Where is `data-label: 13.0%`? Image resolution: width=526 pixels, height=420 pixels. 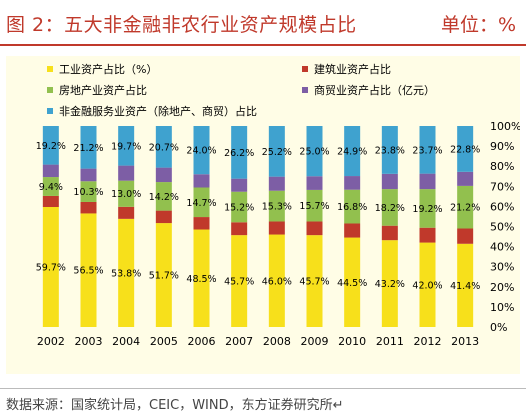
data-label: 13.0% is located at coordinates (126, 194).